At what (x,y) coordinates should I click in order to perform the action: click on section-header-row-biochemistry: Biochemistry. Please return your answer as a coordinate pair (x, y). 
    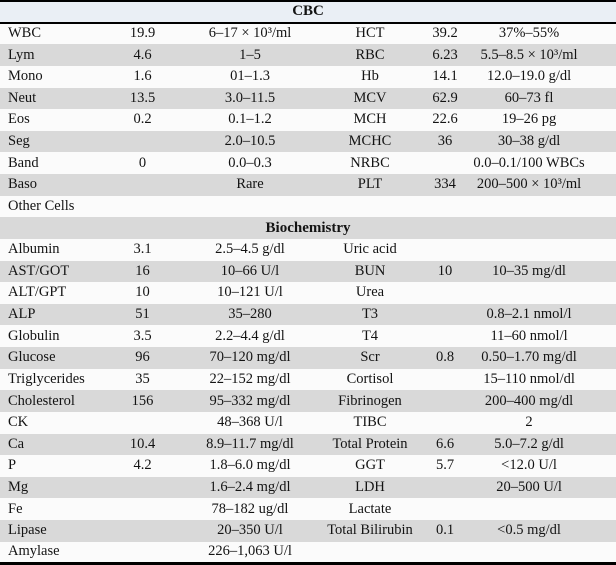
    Looking at the image, I should click on (308, 228).